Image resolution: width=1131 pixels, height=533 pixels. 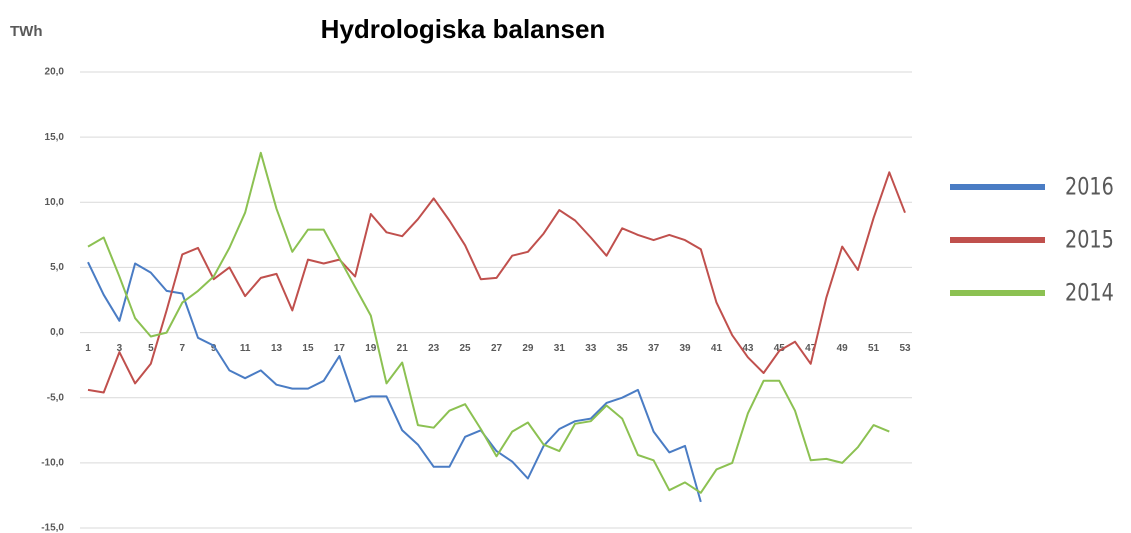 What do you see at coordinates (371, 348) in the screenshot?
I see `x-tick-label: 19` at bounding box center [371, 348].